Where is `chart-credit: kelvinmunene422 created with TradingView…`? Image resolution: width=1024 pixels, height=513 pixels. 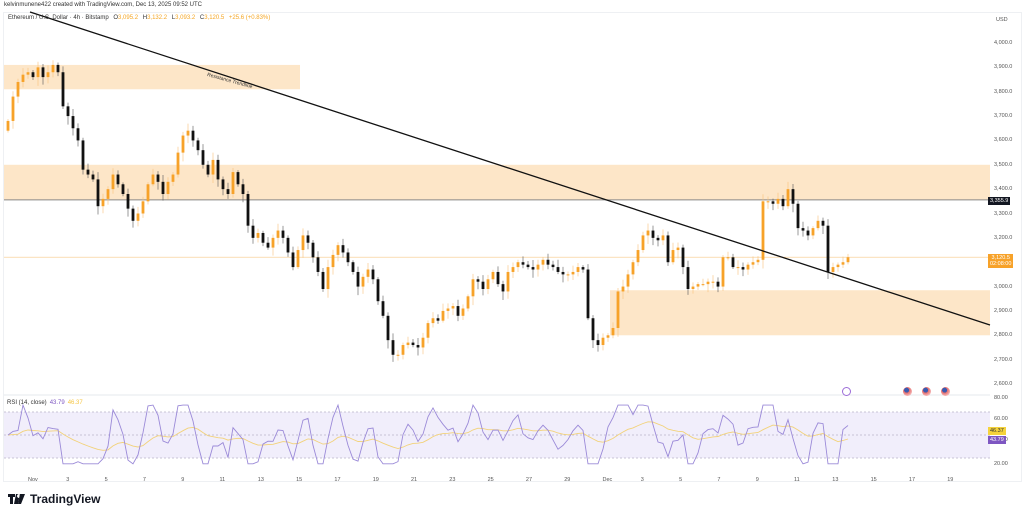 chart-credit: kelvinmunene422 created with TradingView… is located at coordinates (103, 5).